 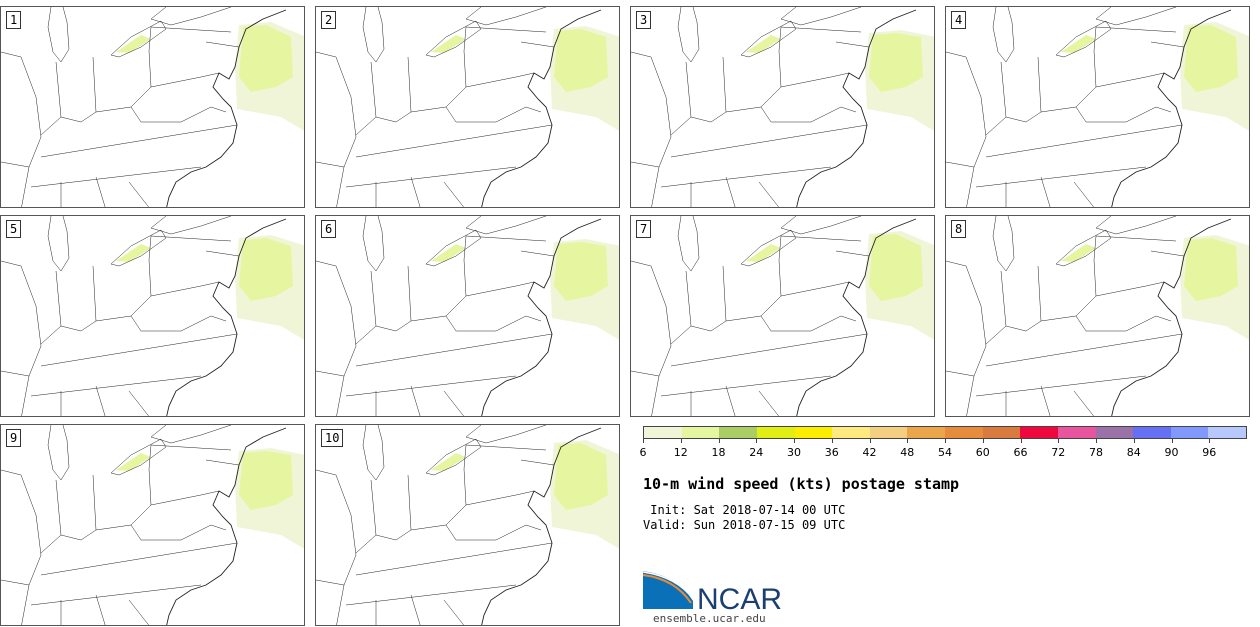 I want to click on member-number: 2, so click(x=329, y=20).